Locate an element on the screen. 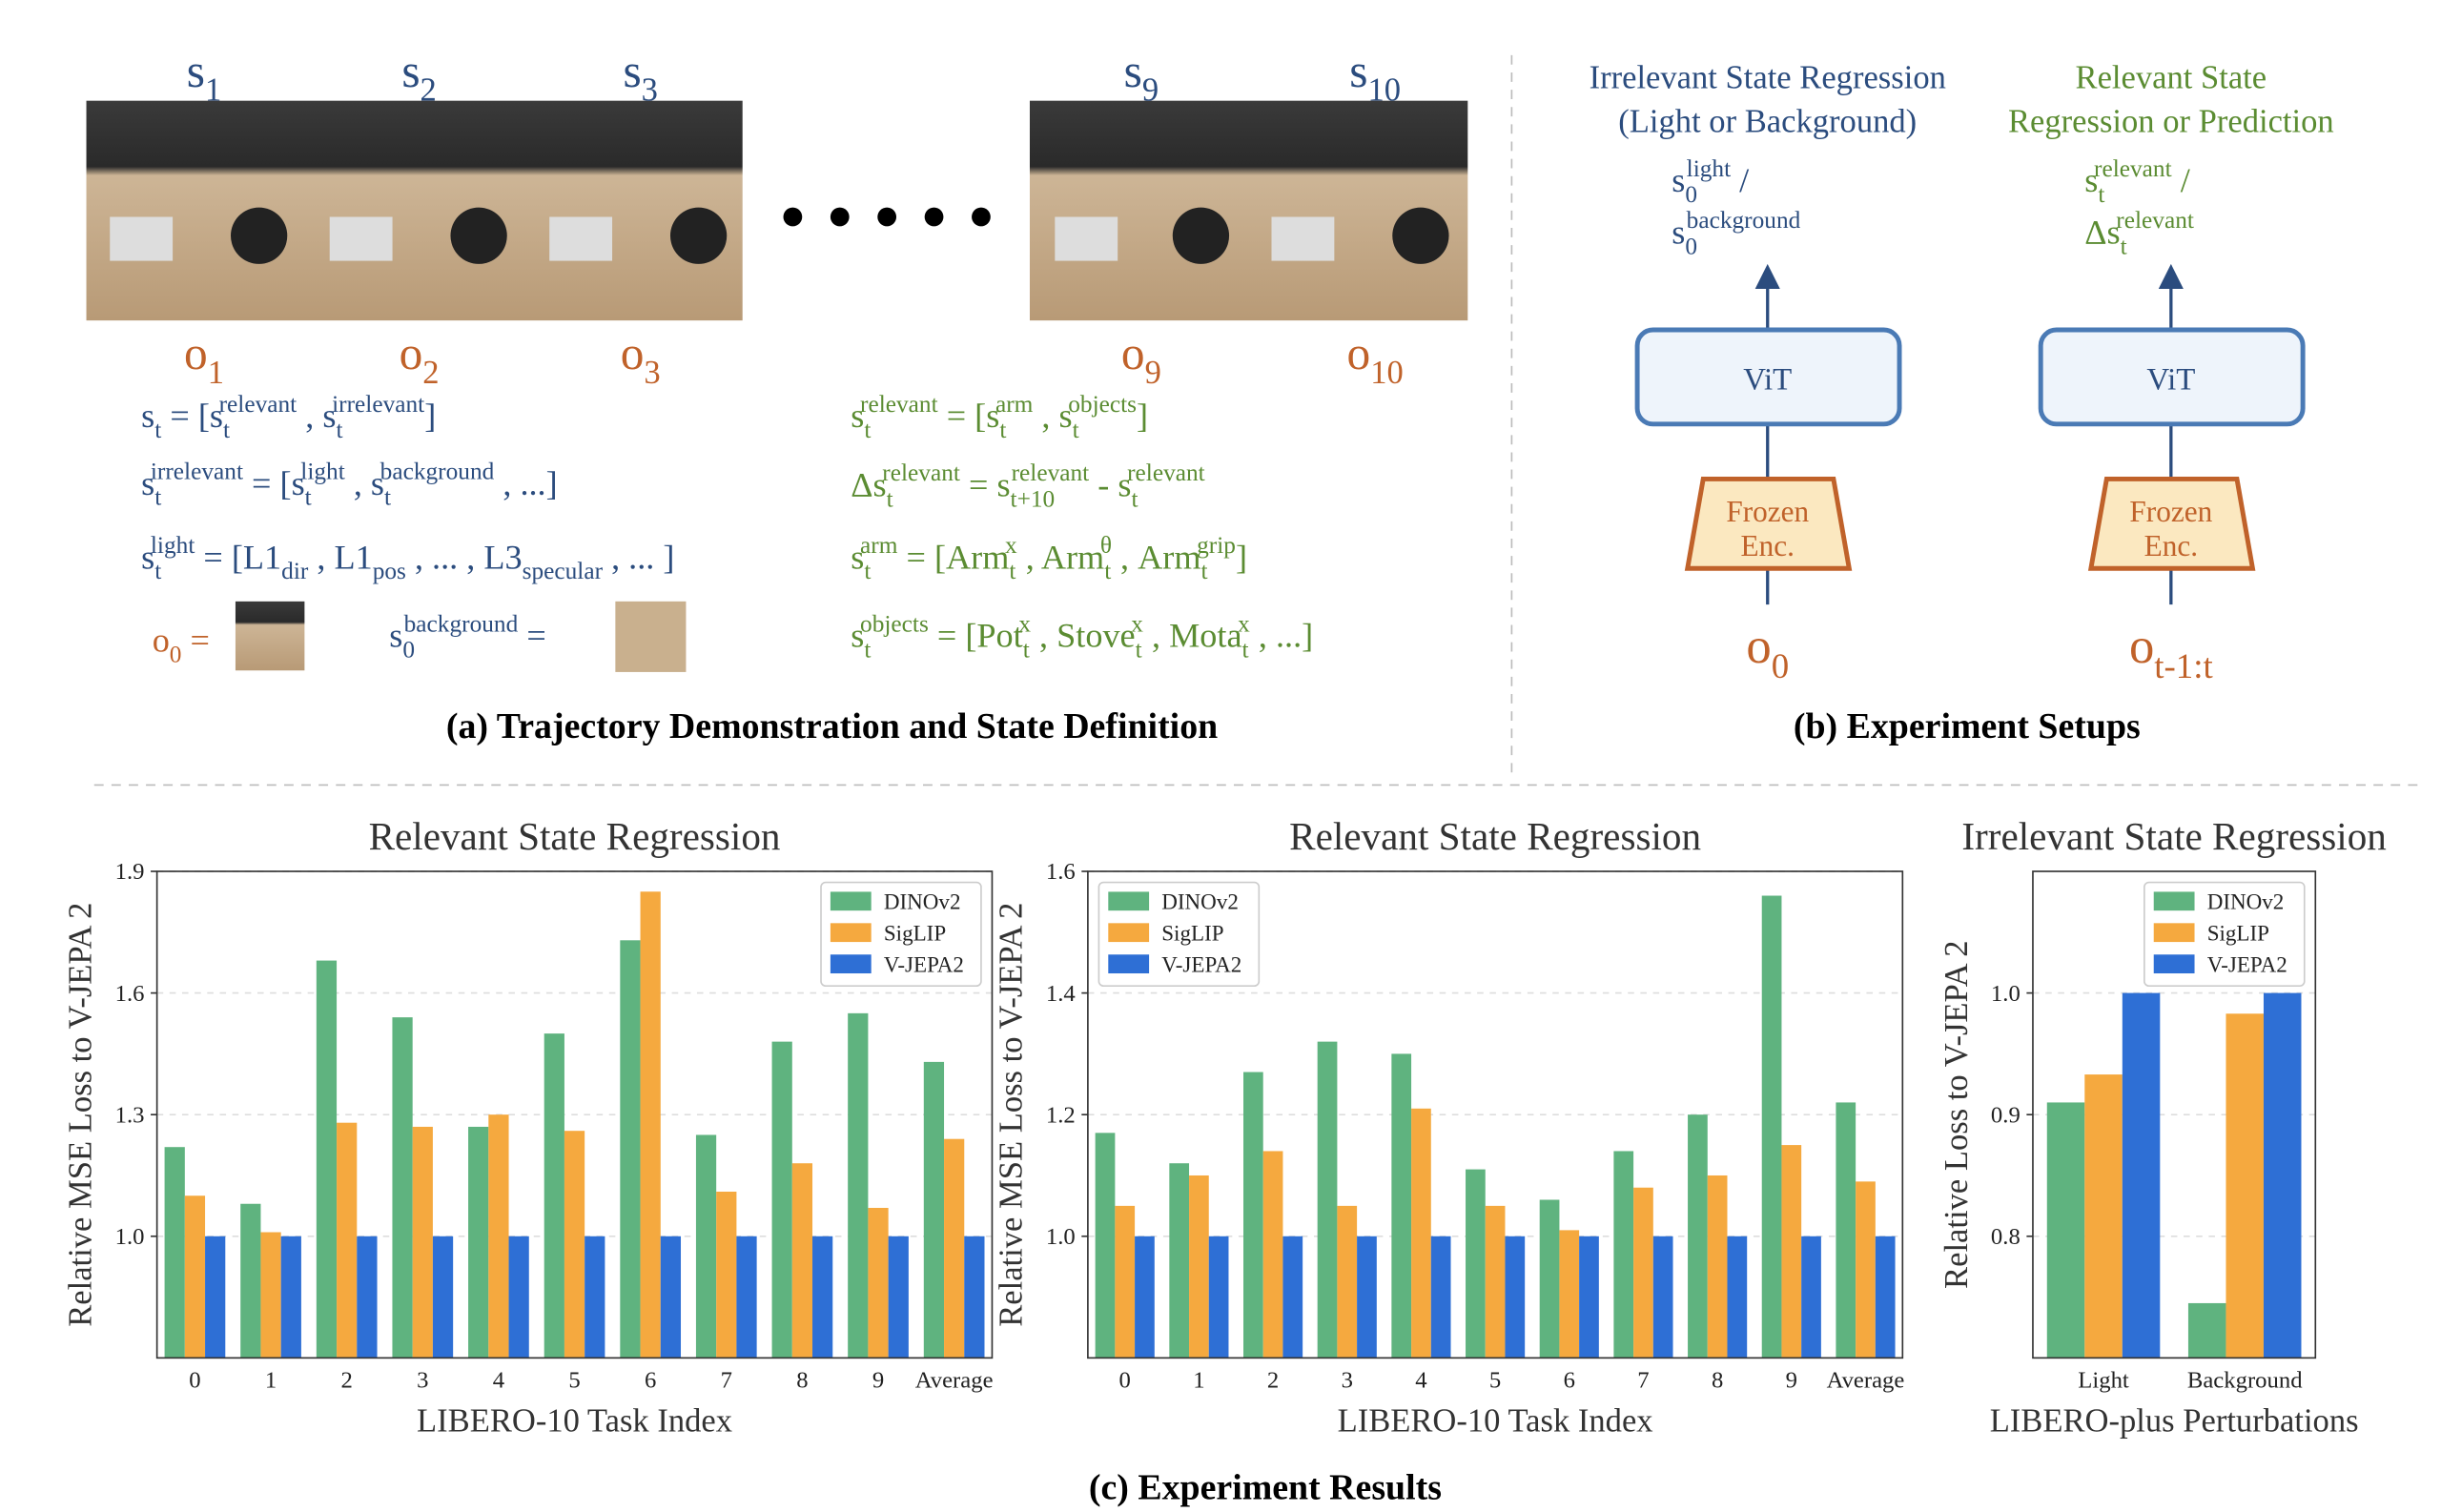 The height and width of the screenshot is (1512, 2441). x-tick-label: 2 is located at coordinates (1273, 1381).